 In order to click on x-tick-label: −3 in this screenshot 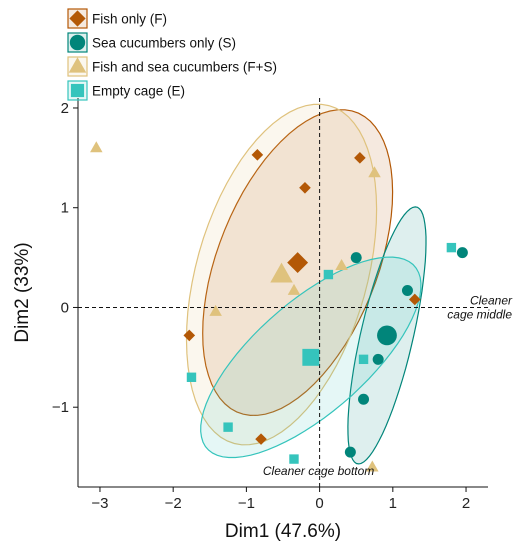, I will do `click(99, 503)`.